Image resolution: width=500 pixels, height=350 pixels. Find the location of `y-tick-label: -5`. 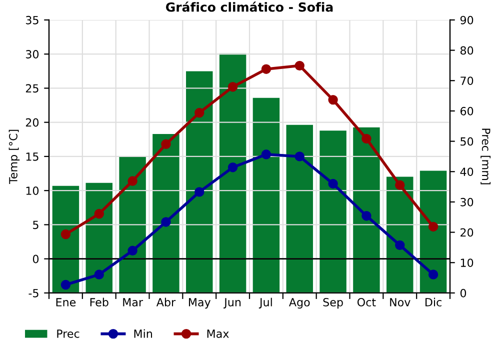

y-tick-label: -5 is located at coordinates (33, 293).